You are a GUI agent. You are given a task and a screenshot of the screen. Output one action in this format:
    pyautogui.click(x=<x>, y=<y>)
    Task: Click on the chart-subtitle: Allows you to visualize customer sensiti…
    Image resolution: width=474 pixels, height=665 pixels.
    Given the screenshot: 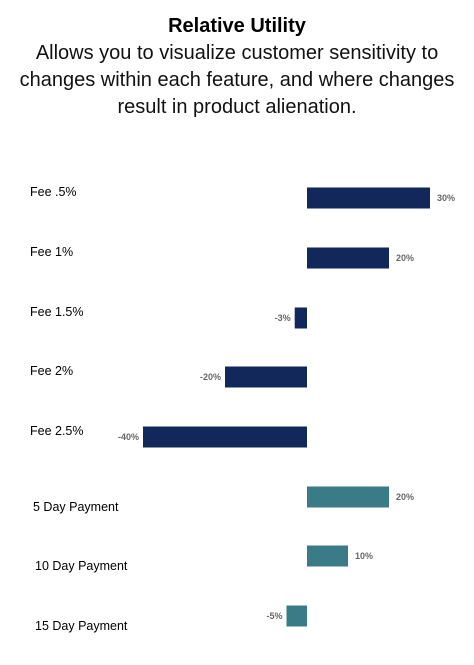 What is the action you would take?
    pyautogui.click(x=237, y=80)
    